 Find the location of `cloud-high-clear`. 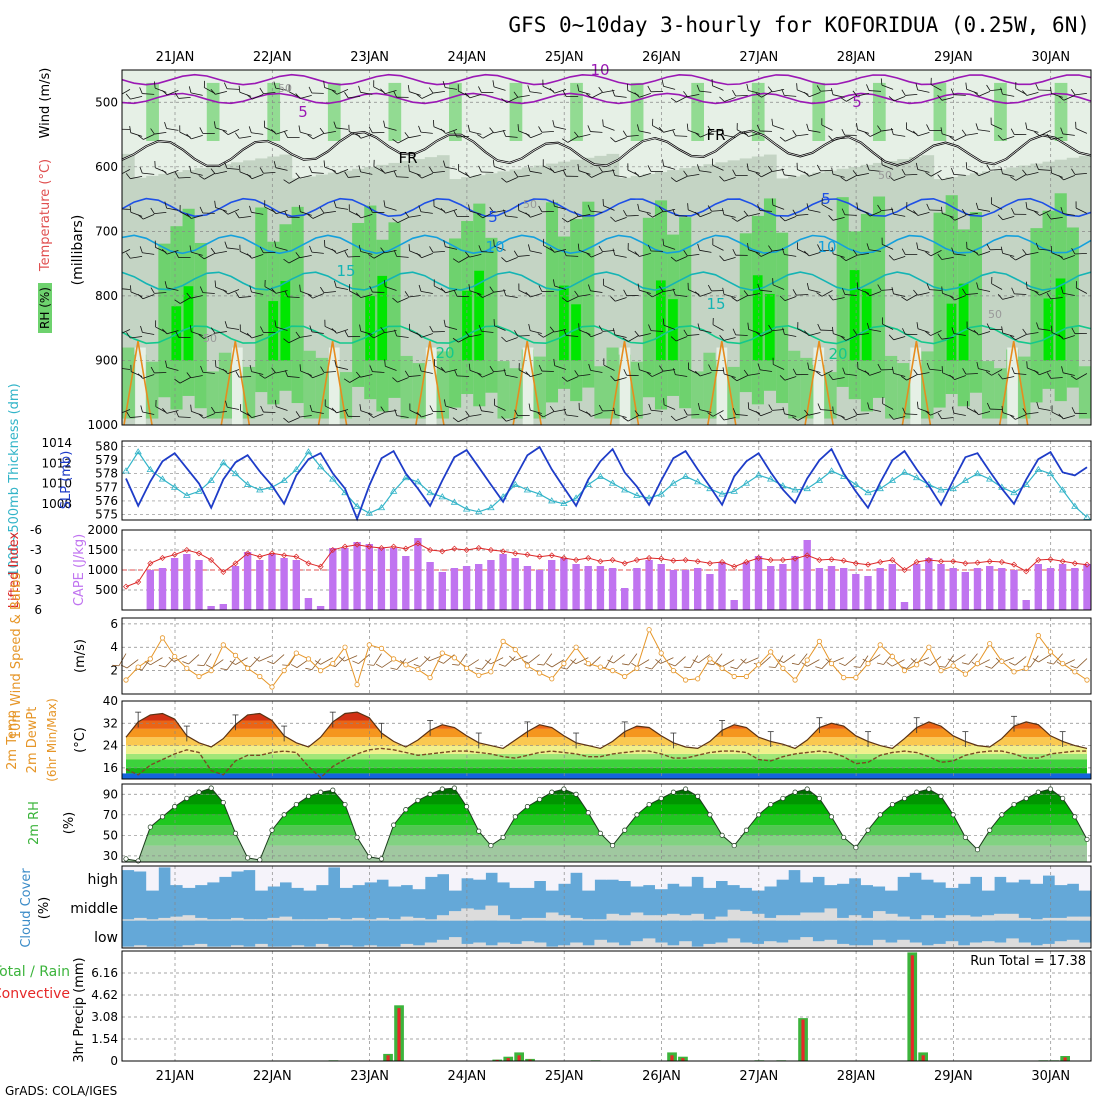

cloud-high-clear is located at coordinates (855, 872).